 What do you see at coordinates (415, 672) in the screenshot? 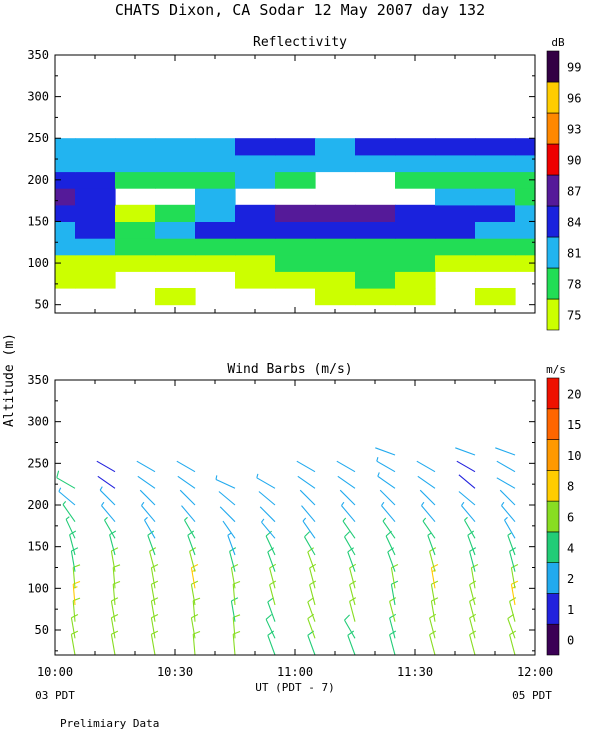
I see `x-tick-label: 11:30` at bounding box center [415, 672].